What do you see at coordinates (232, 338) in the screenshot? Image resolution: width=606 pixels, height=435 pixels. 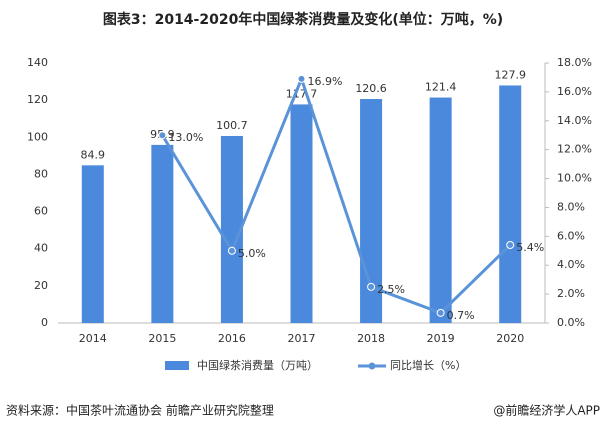 I see `x-tick-label: 2016` at bounding box center [232, 338].